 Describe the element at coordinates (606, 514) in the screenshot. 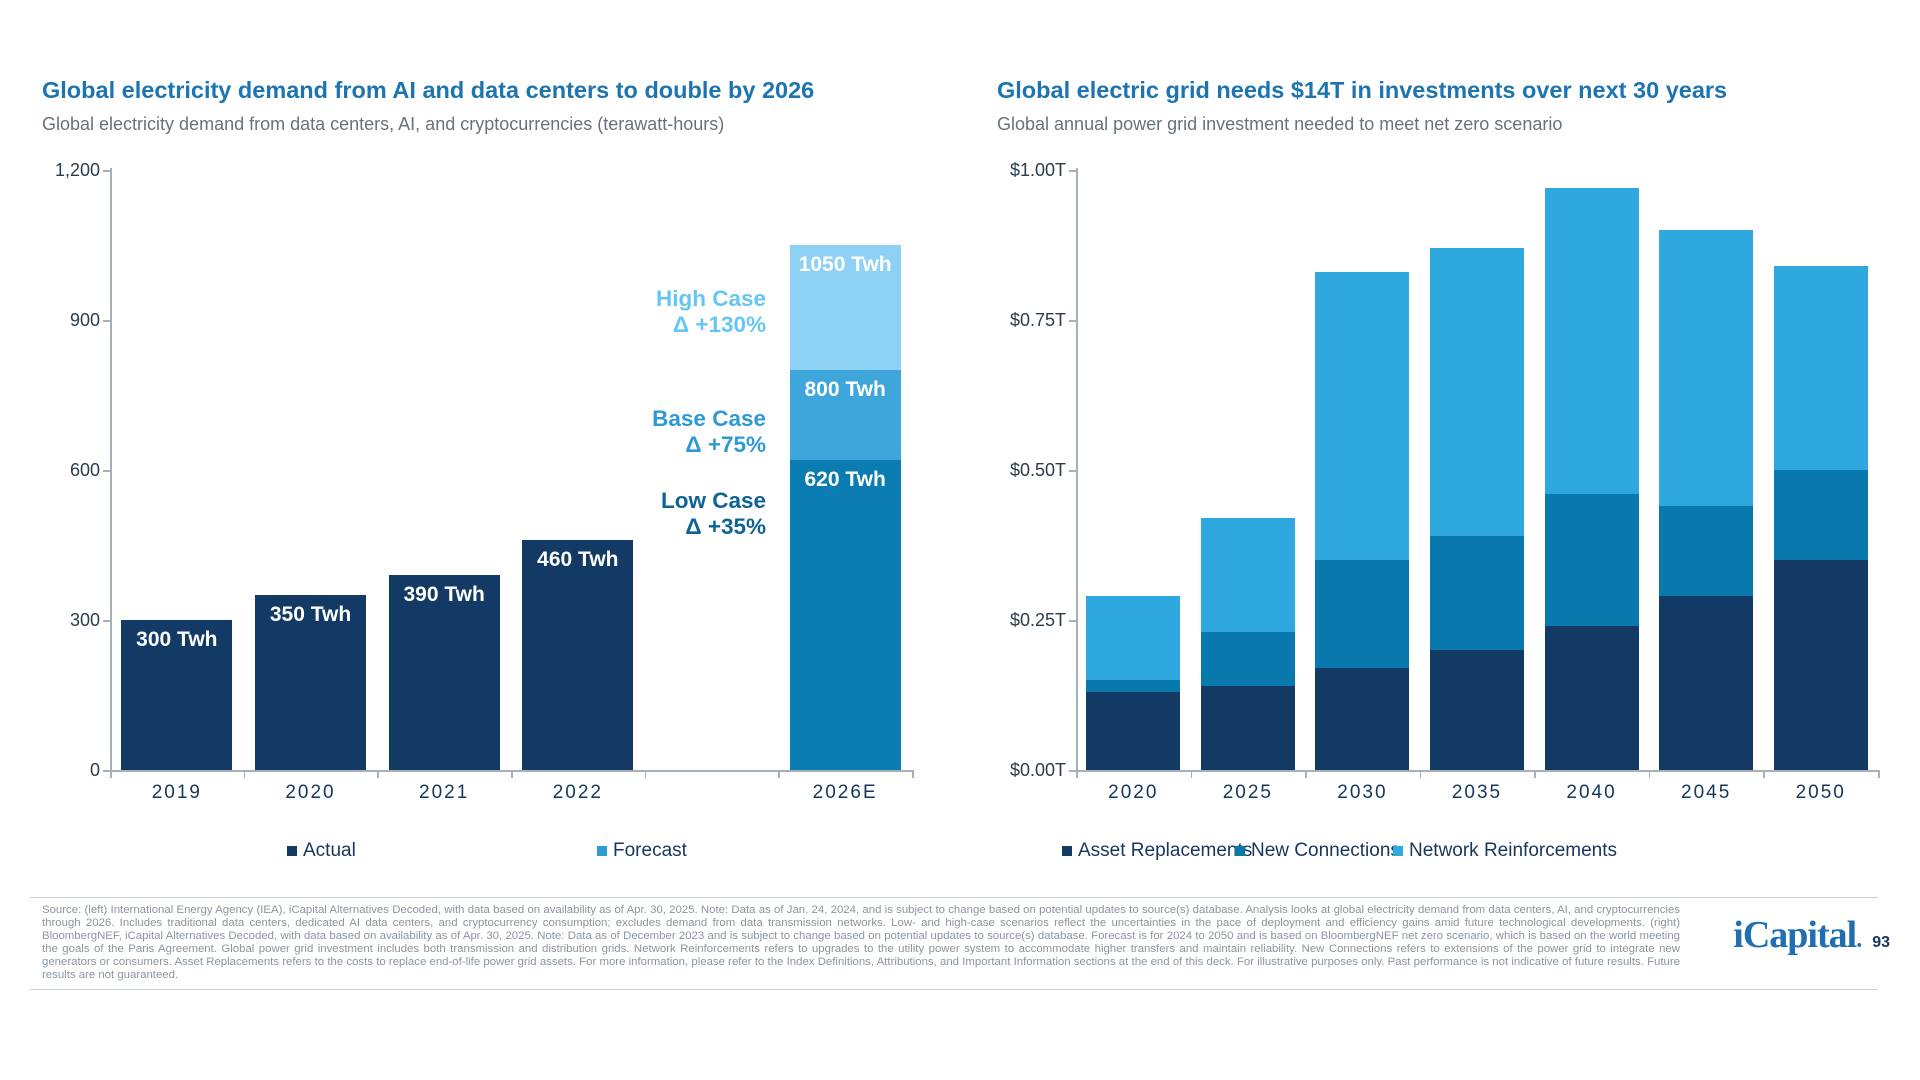

I see `annotation-low-case: Low Case Δ +35%` at that location.